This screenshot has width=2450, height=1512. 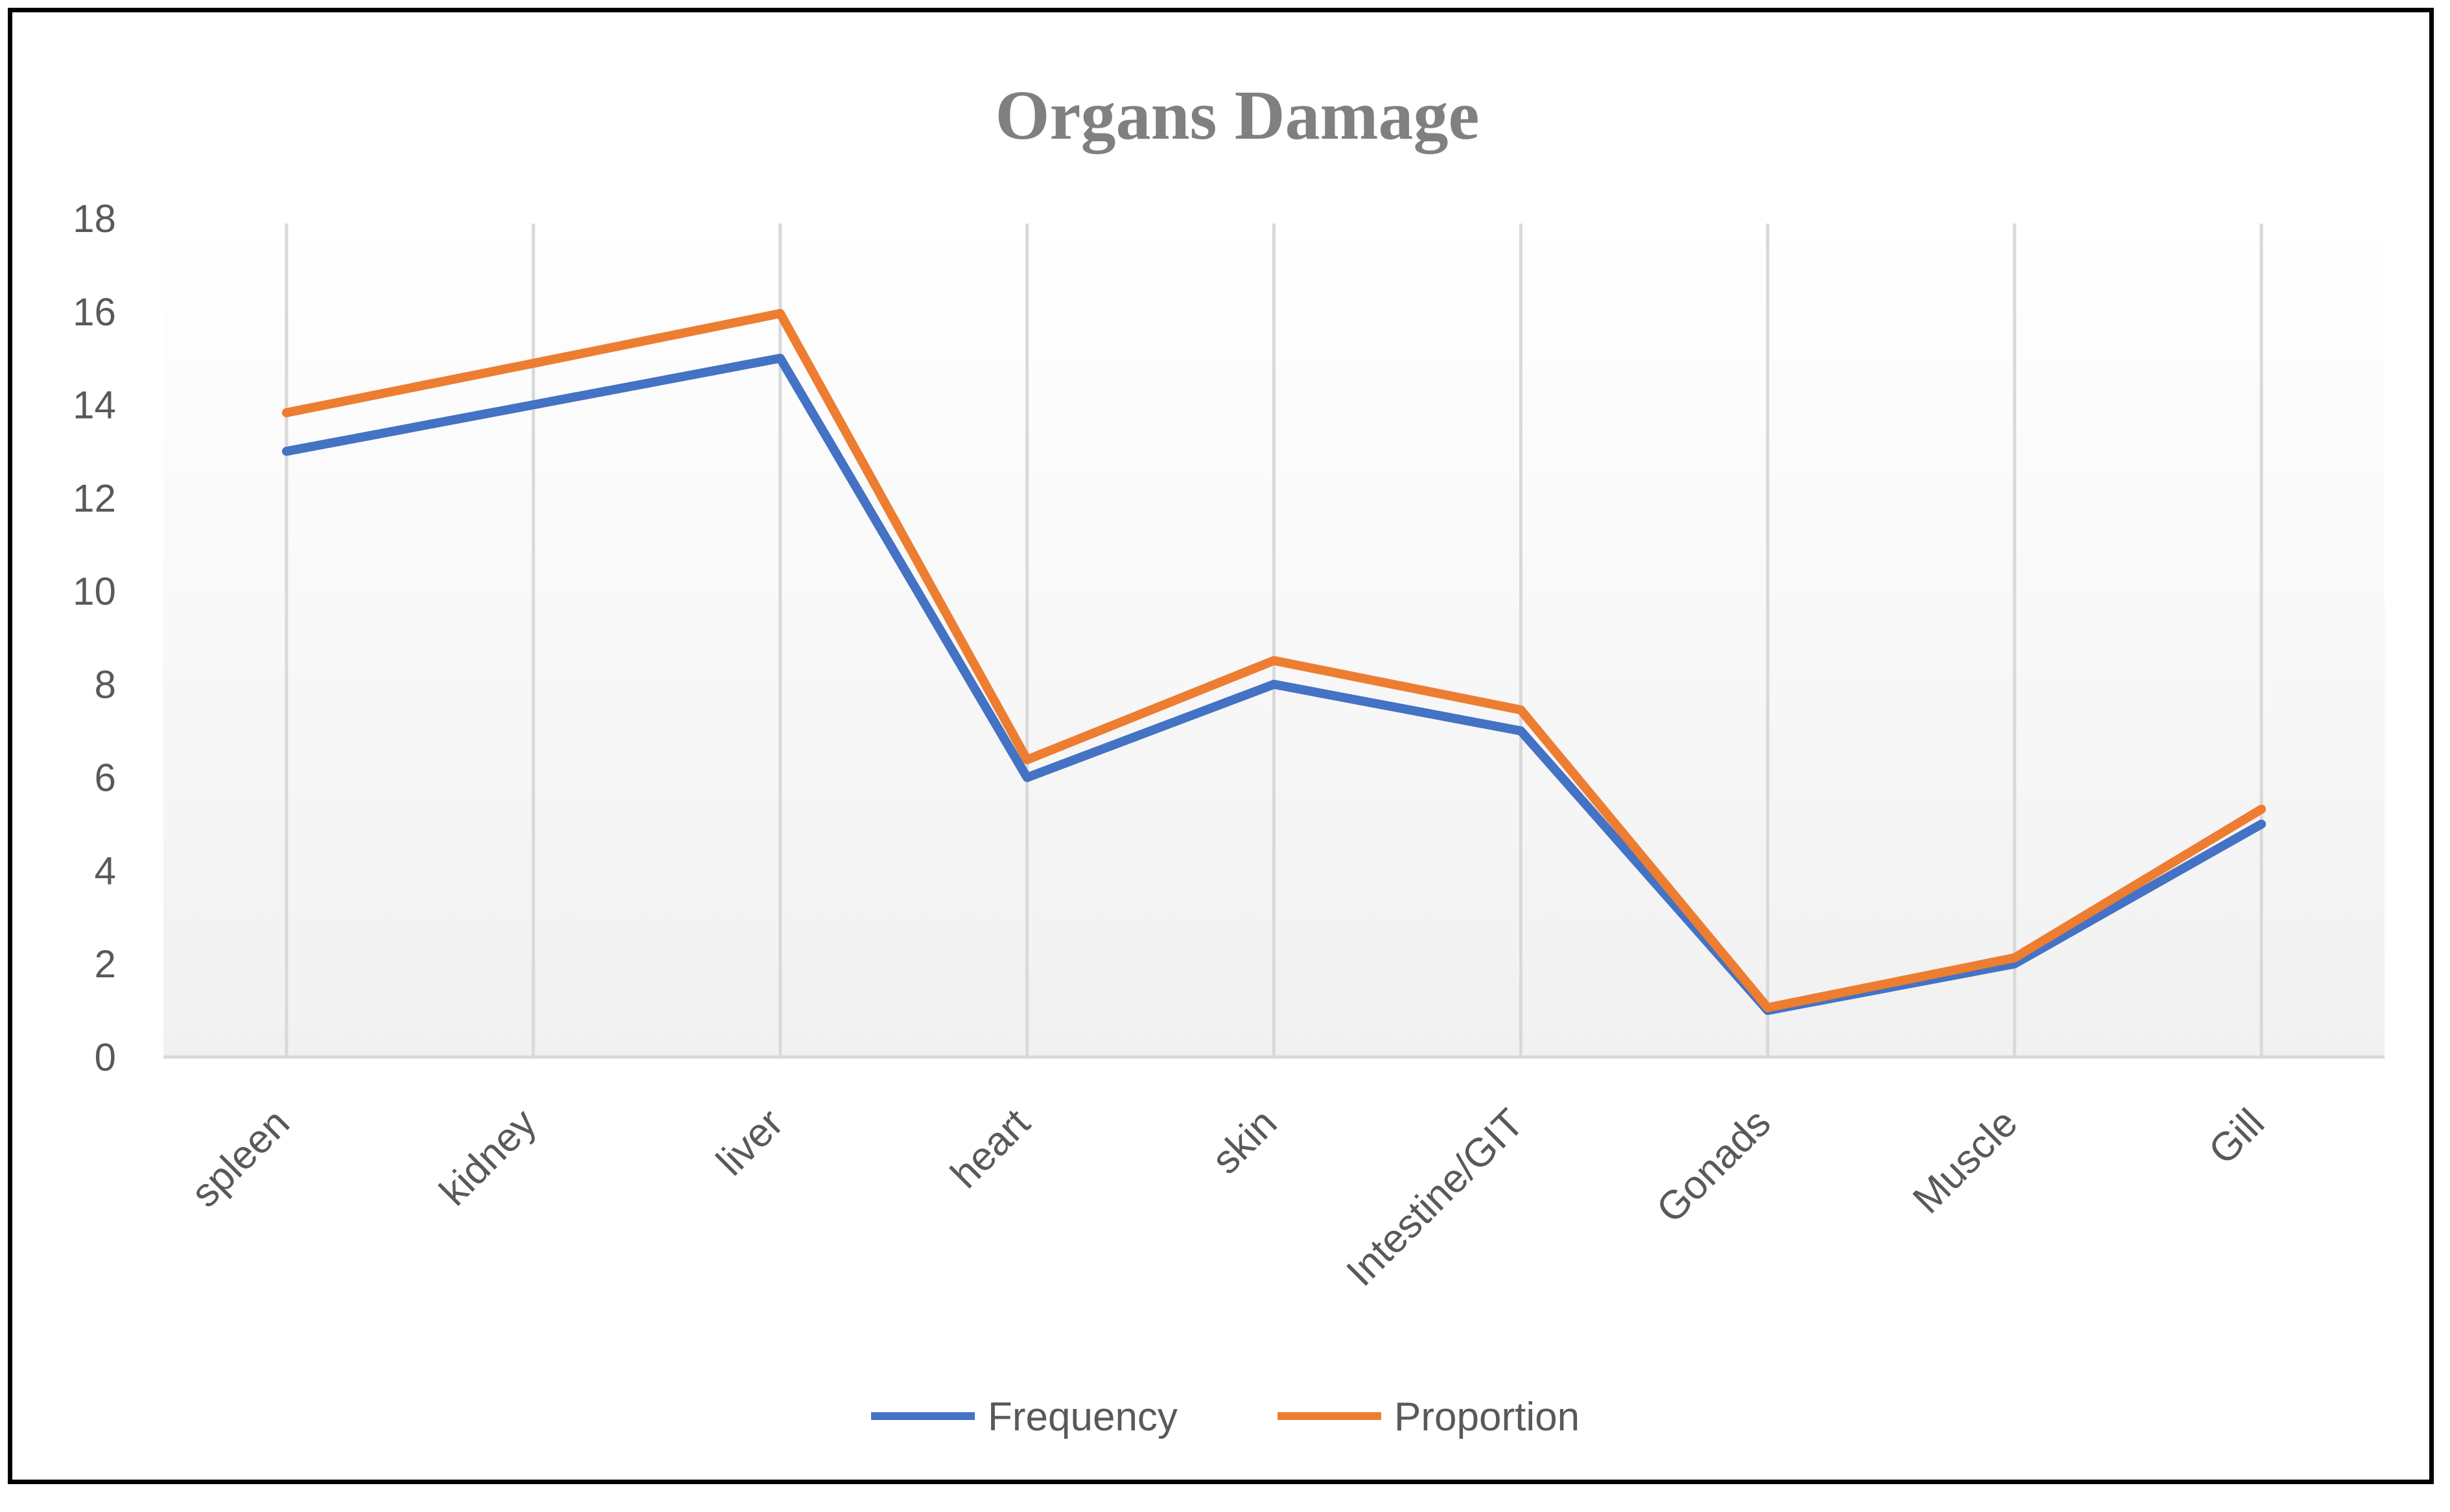 What do you see at coordinates (749, 1142) in the screenshot?
I see `x-tick-label: liver` at bounding box center [749, 1142].